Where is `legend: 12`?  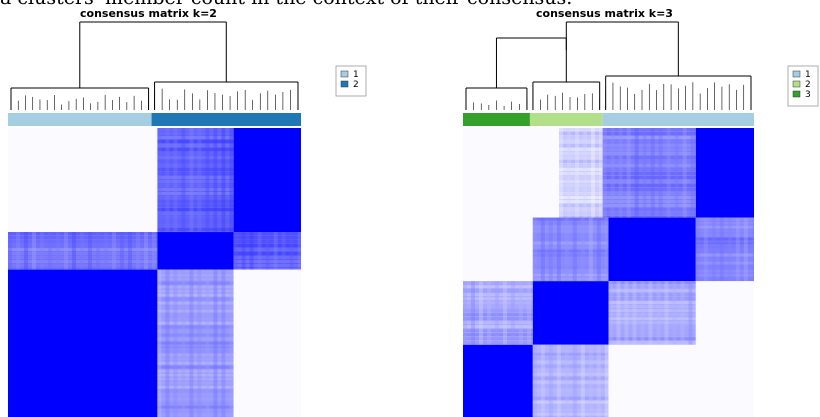
legend: 12 is located at coordinates (351, 81).